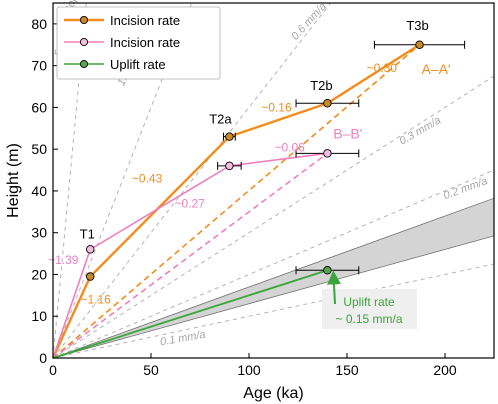 The height and width of the screenshot is (404, 498). Describe the element at coordinates (151, 370) in the screenshot. I see `x-tick-label-1: 50` at that location.